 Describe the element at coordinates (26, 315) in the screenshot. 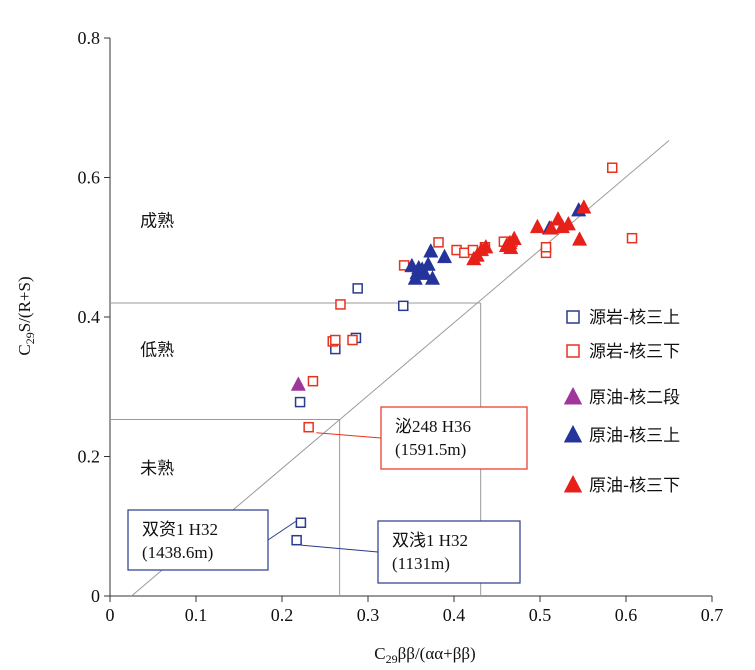

I see `y-axis-title: C29S/(R+S)` at that location.